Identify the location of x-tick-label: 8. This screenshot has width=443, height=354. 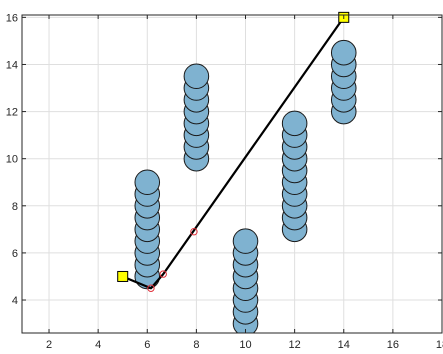
(196, 345).